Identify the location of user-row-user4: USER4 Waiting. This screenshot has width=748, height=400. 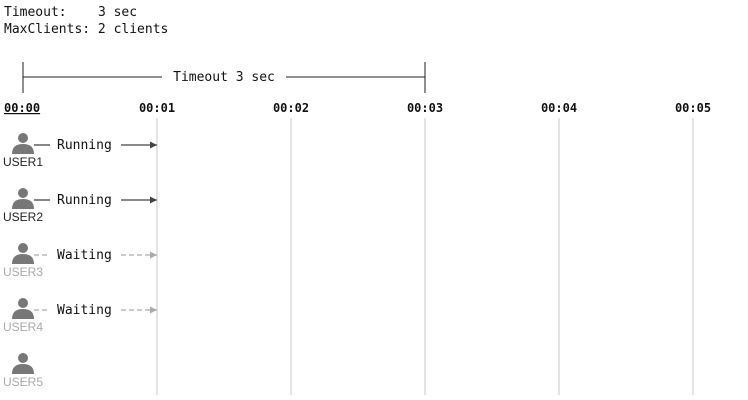
(80, 316).